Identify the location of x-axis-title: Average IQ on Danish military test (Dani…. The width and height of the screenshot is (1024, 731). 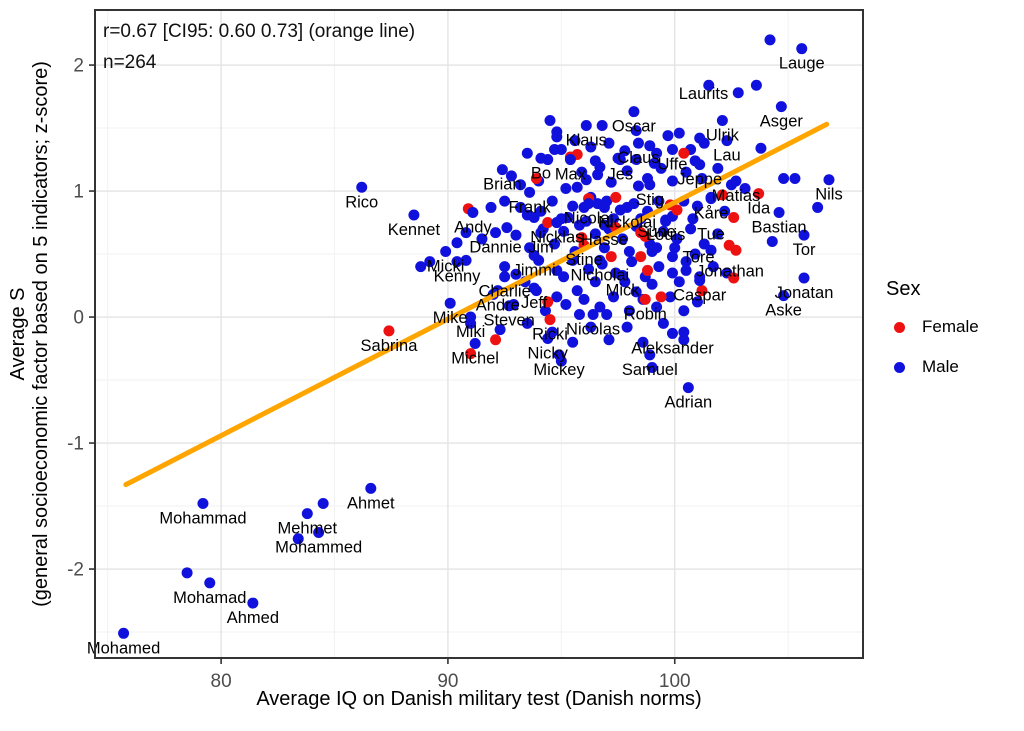
(479, 699).